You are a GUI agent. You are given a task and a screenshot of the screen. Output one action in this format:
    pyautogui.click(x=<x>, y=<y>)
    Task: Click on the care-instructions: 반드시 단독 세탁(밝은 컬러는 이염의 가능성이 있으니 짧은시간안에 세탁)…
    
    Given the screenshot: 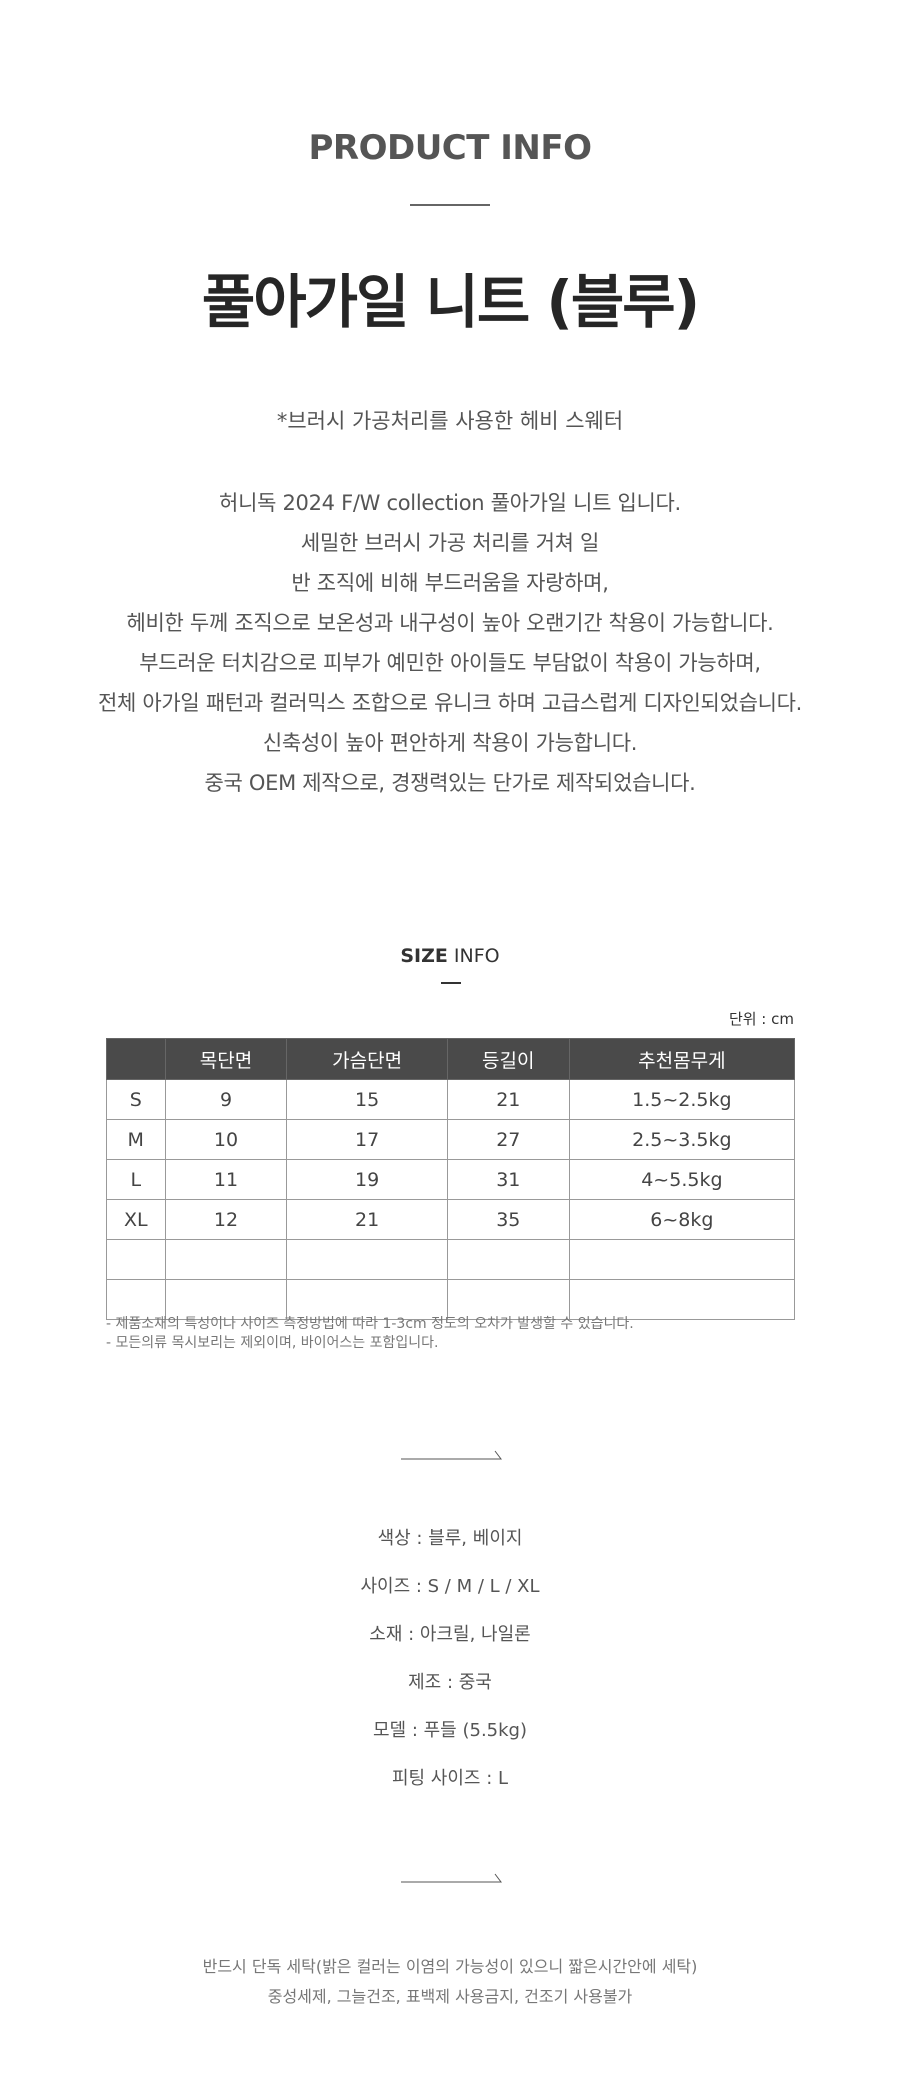 What is the action you would take?
    pyautogui.click(x=450, y=1982)
    